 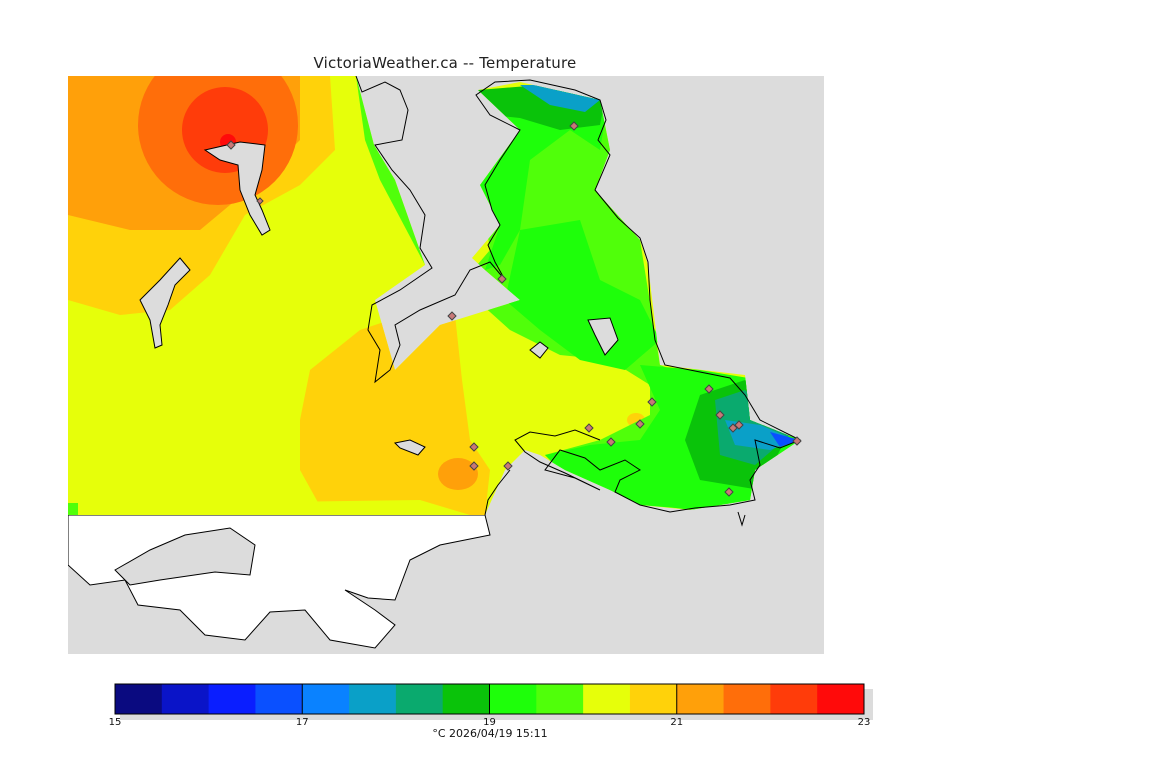 I want to click on legend-tick-label: 23, so click(x=864, y=722).